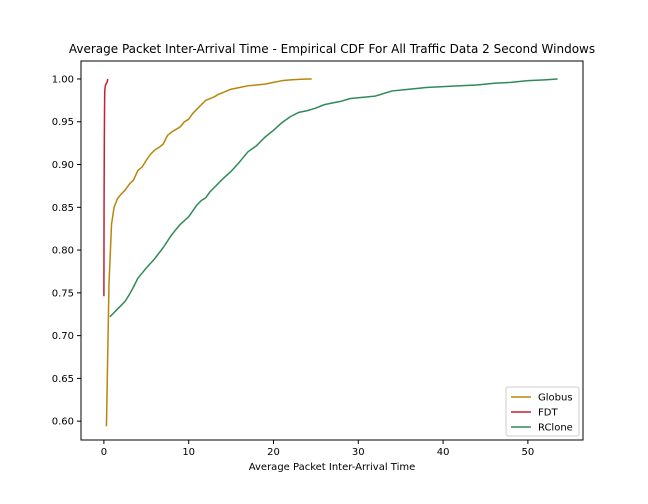 The image size is (648, 504). Describe the element at coordinates (188, 452) in the screenshot. I see `x-tick-label: 10` at that location.